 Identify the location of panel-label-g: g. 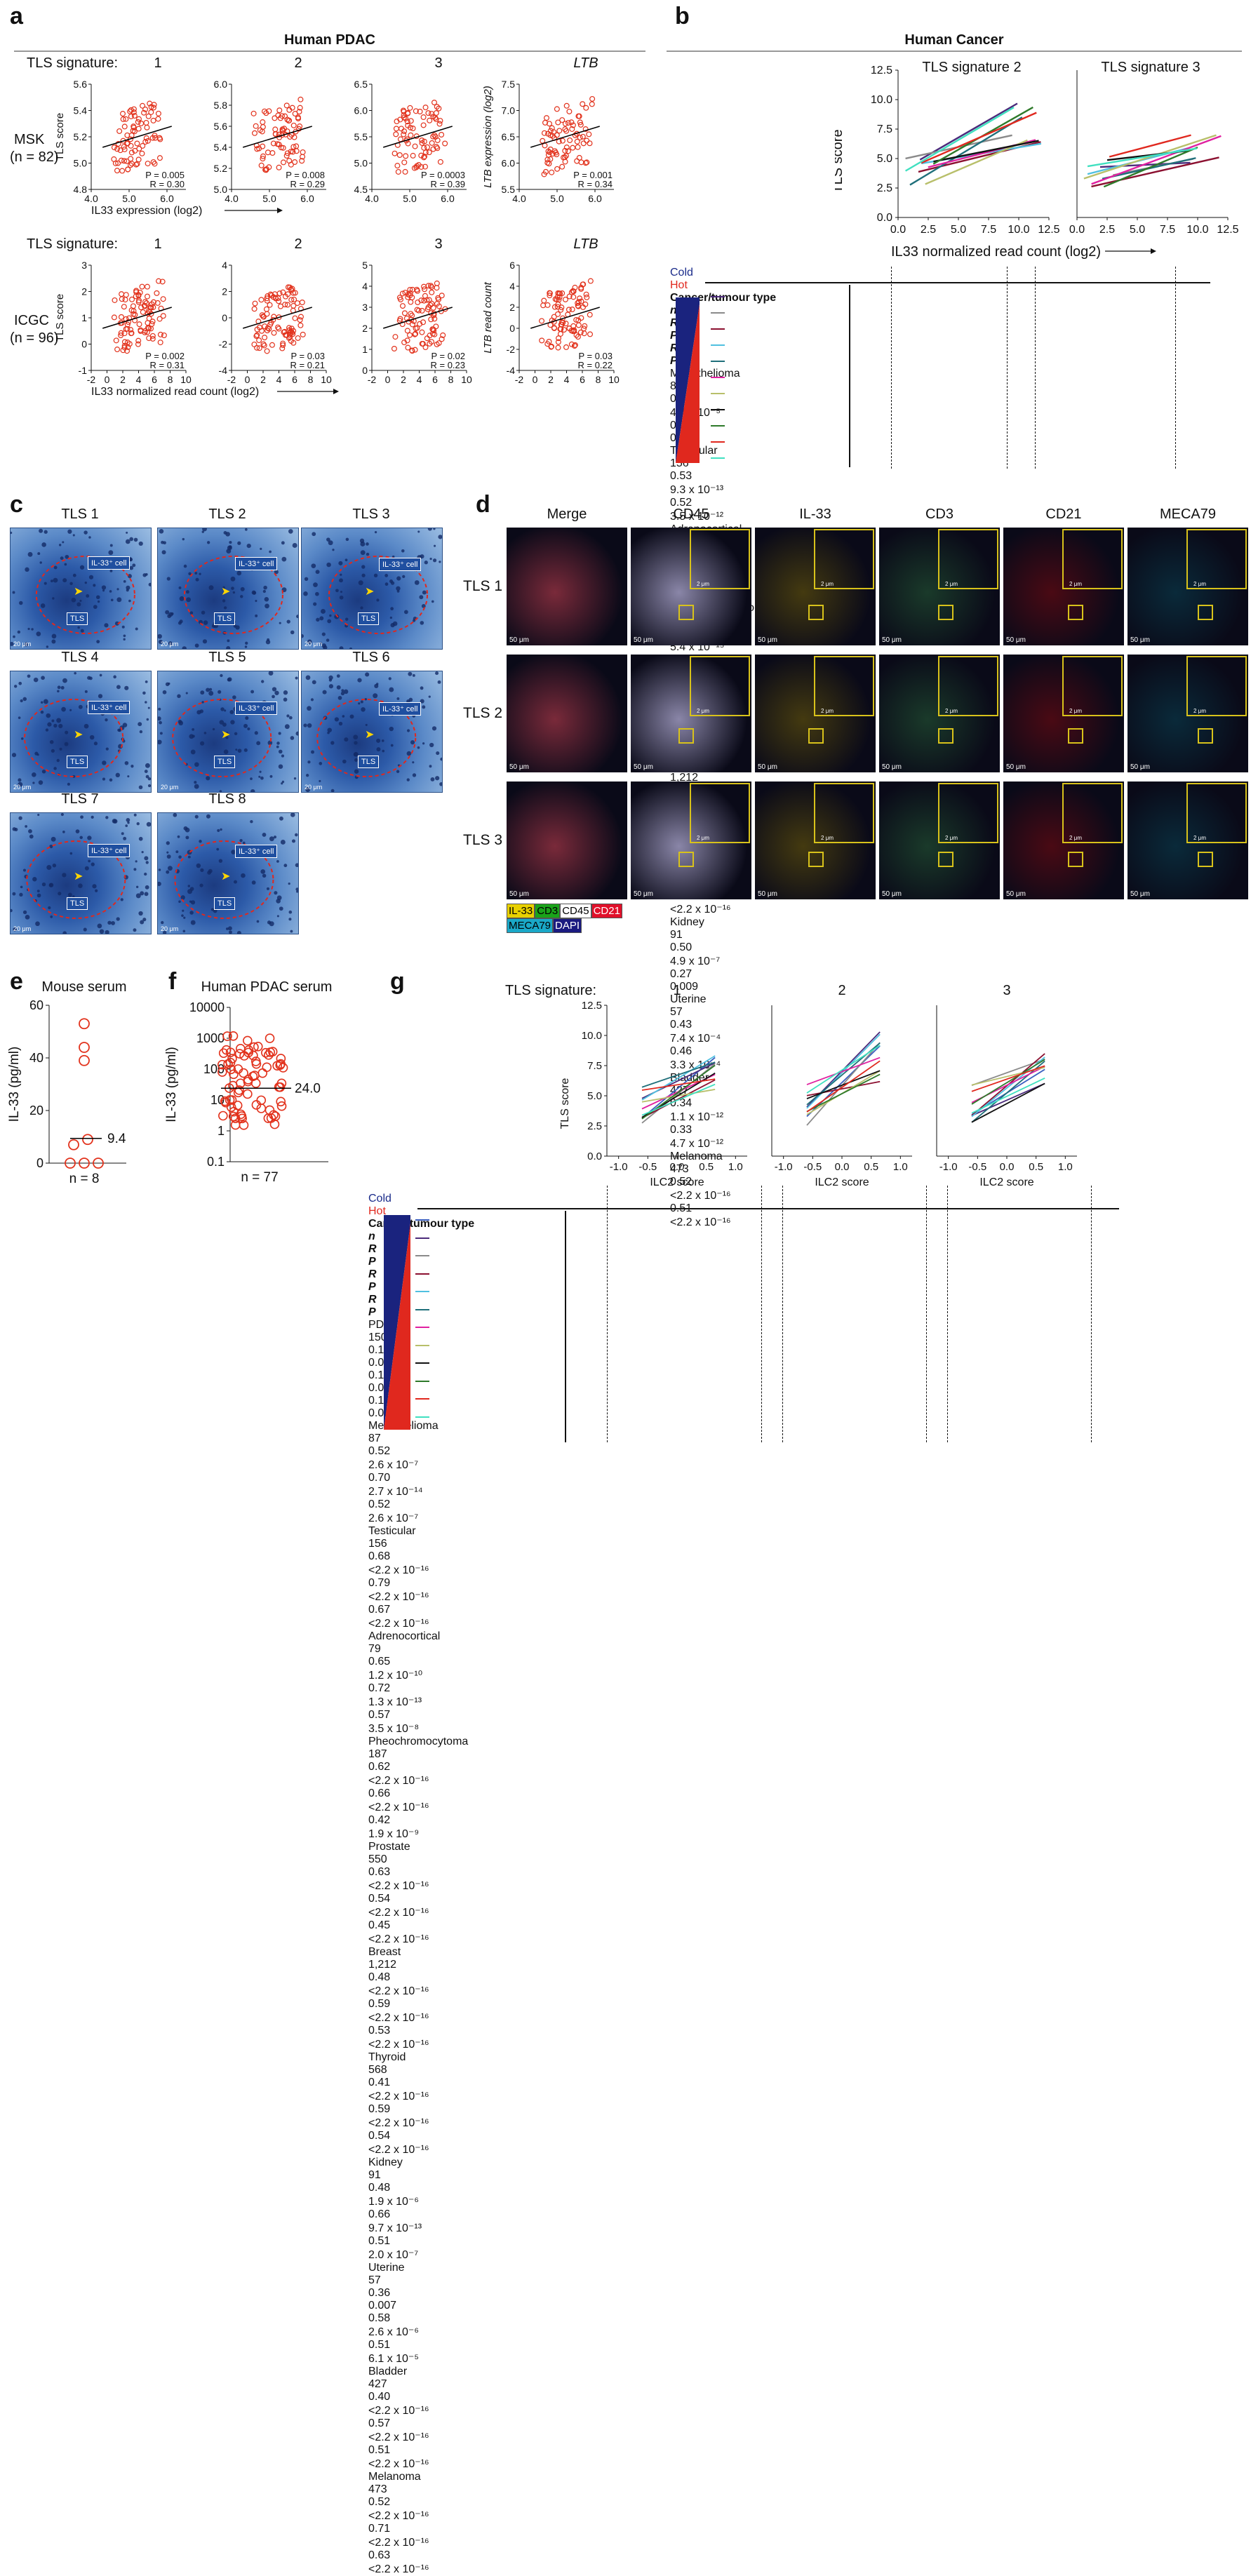
(397, 982).